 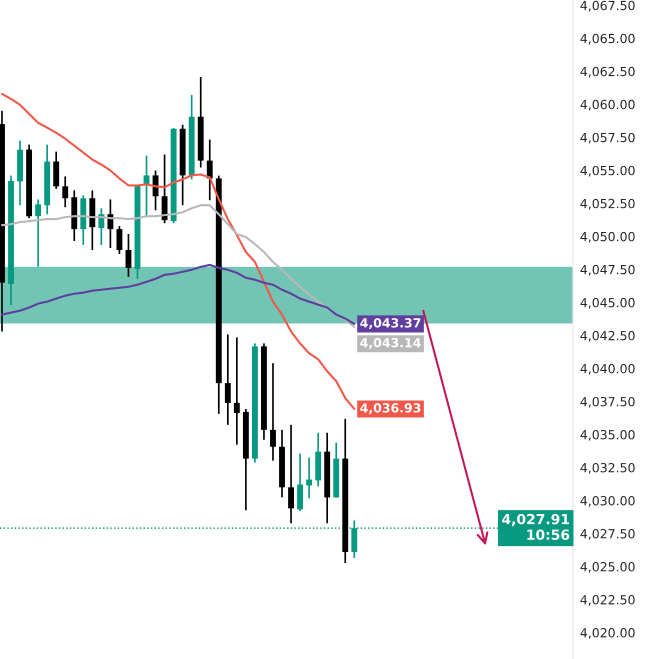 I want to click on y-tick-label: 4,035.00, so click(x=607, y=435).